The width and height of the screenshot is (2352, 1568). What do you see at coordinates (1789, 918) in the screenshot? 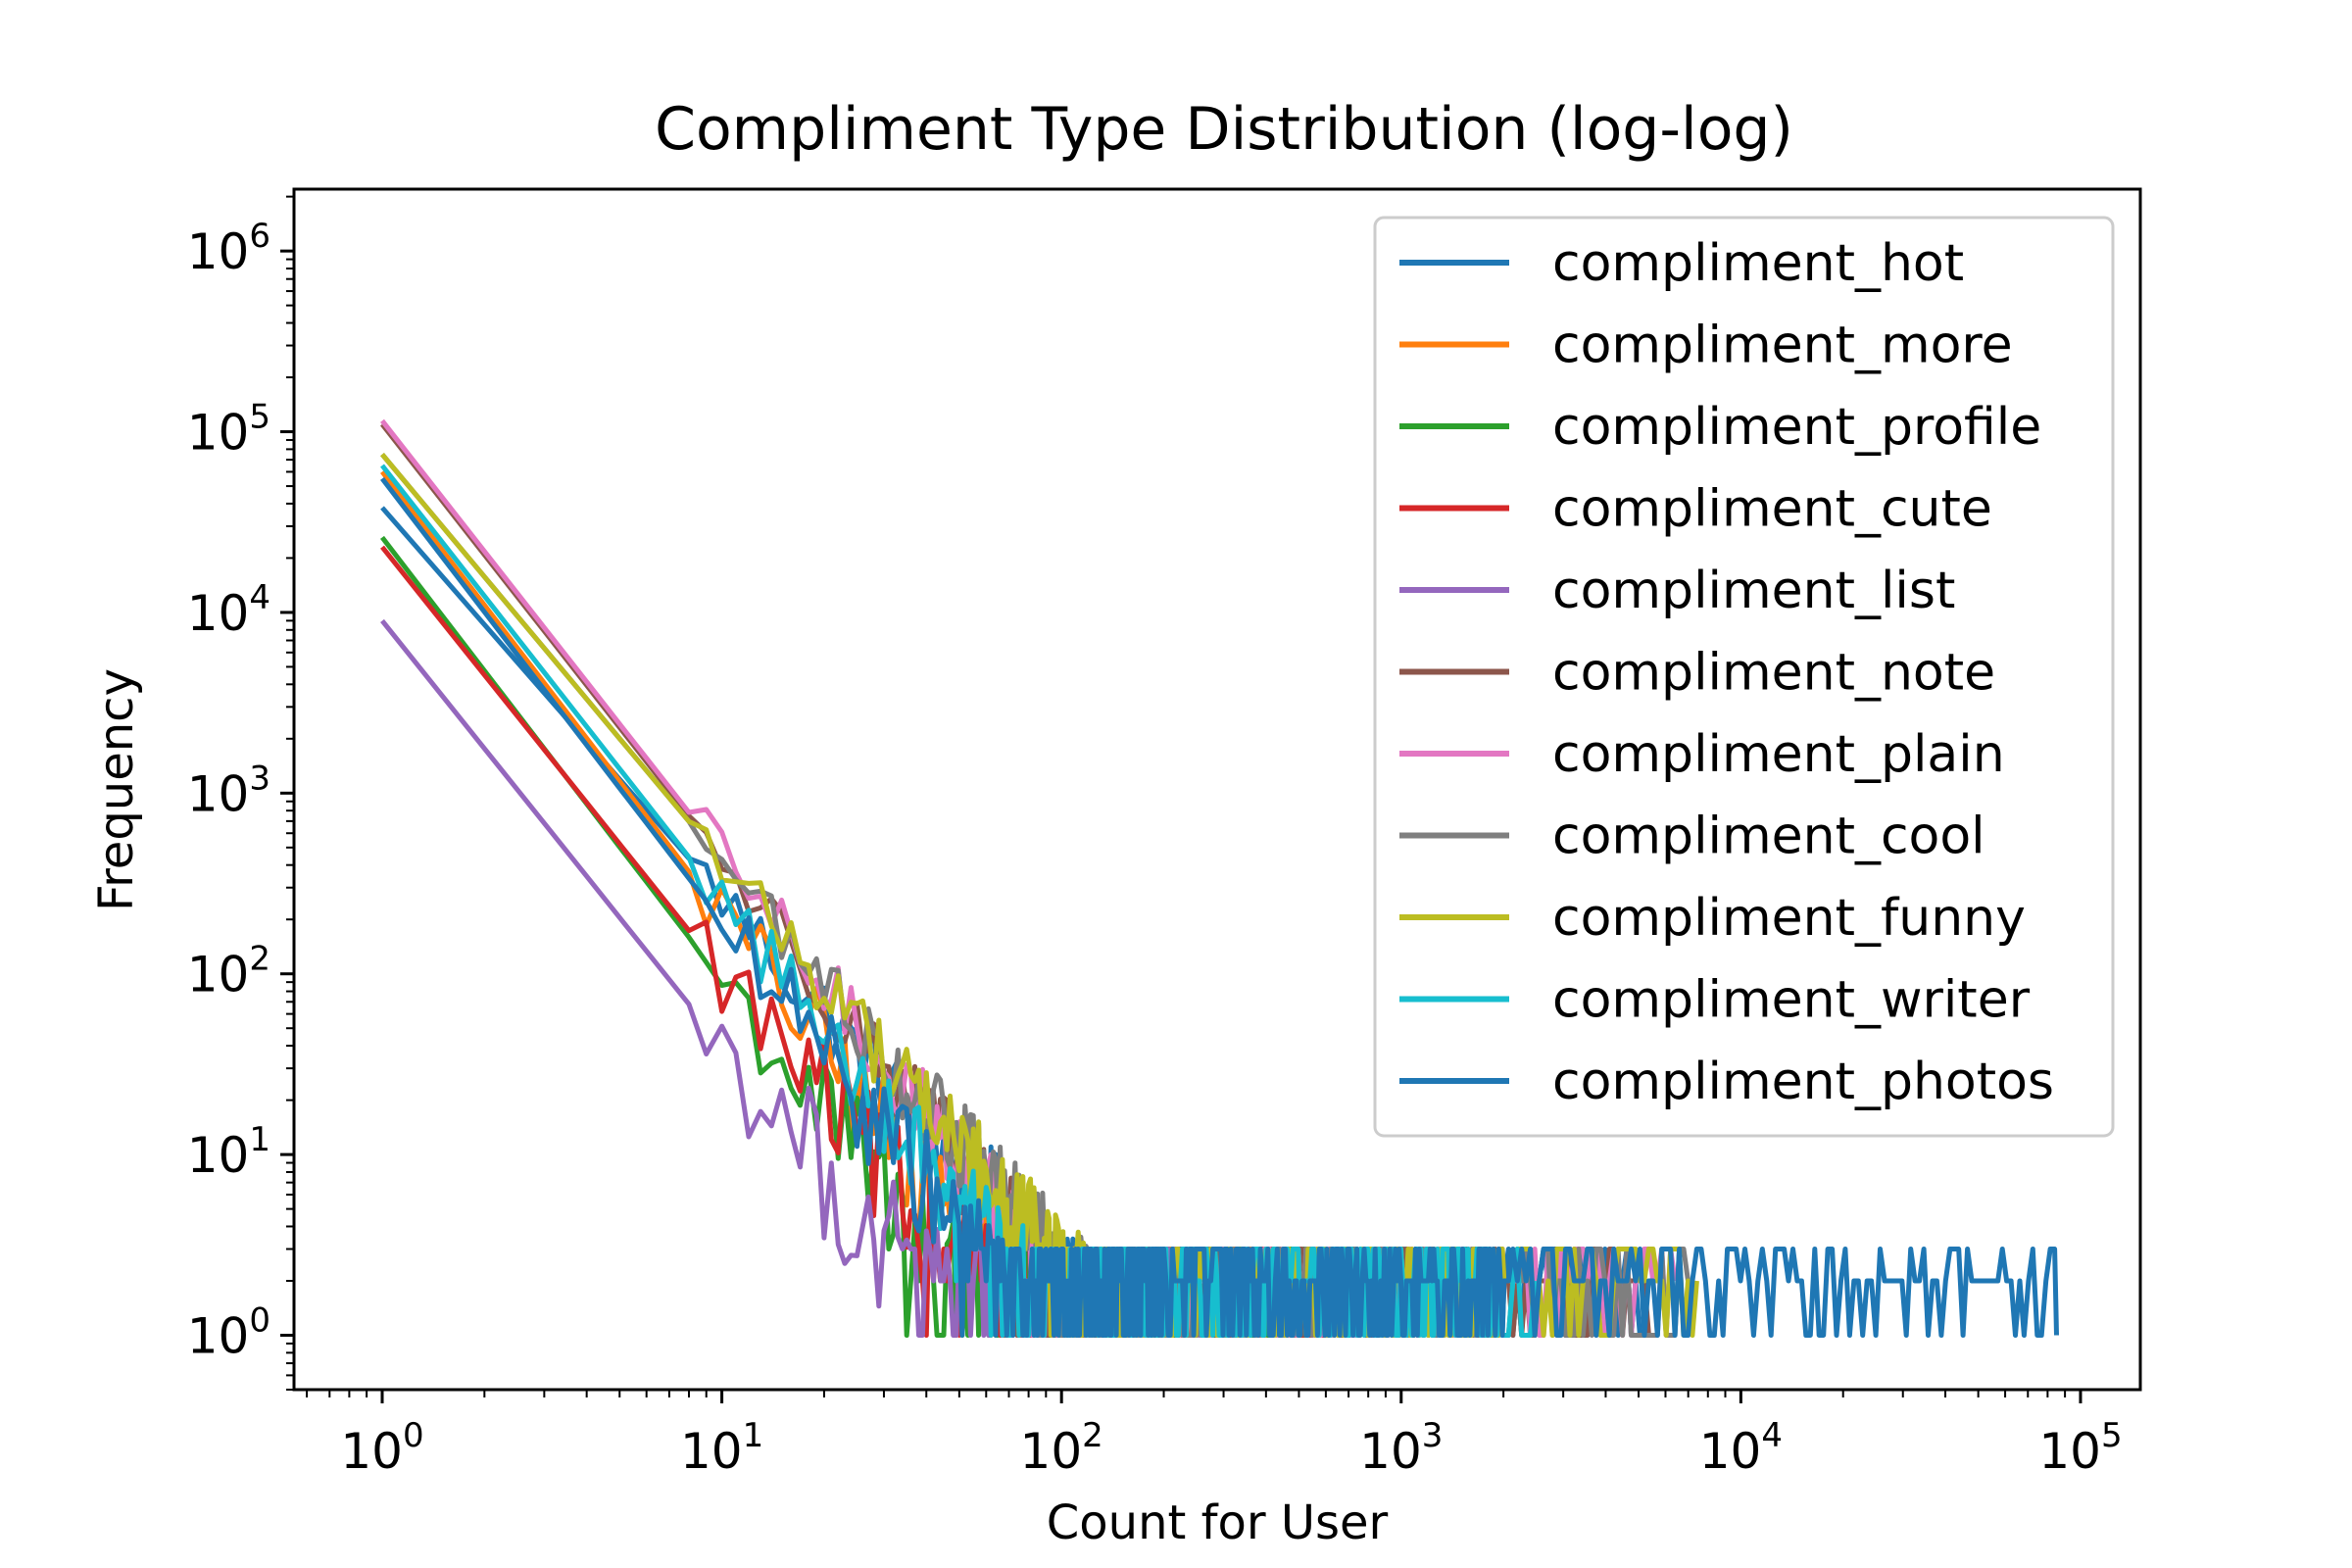
I see `legend-label: compliment_funny` at bounding box center [1789, 918].